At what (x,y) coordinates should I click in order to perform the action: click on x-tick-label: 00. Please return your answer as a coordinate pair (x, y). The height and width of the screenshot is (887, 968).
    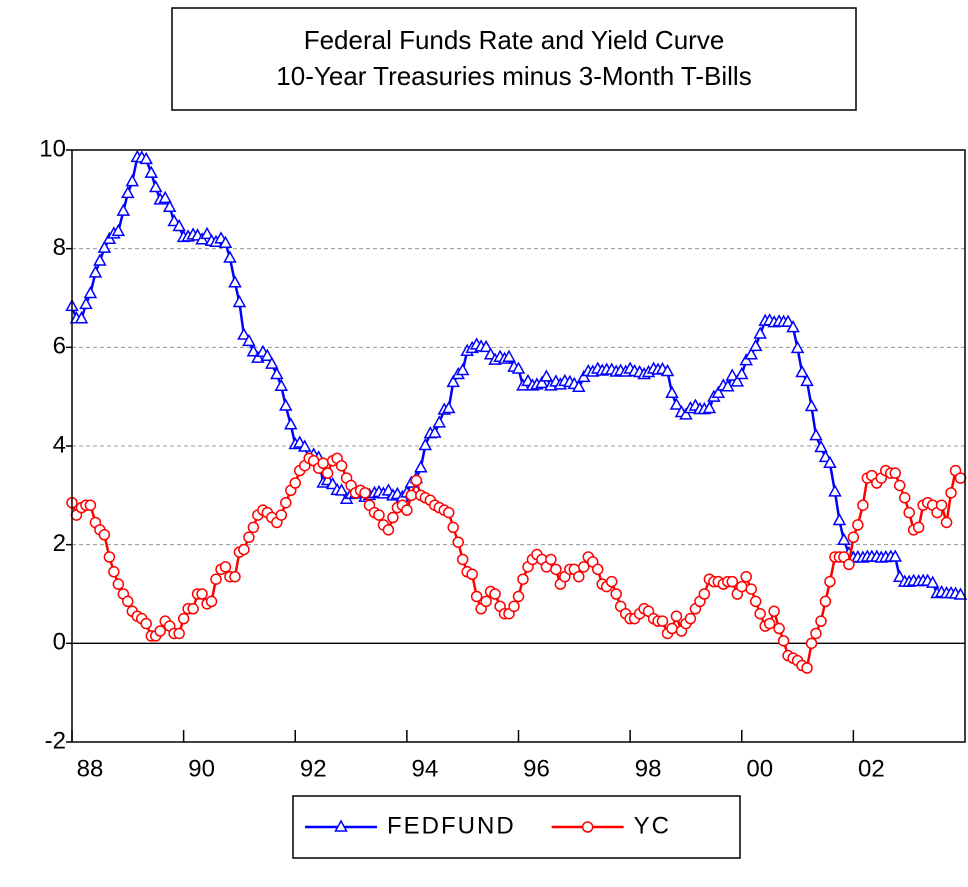
    Looking at the image, I should click on (759, 768).